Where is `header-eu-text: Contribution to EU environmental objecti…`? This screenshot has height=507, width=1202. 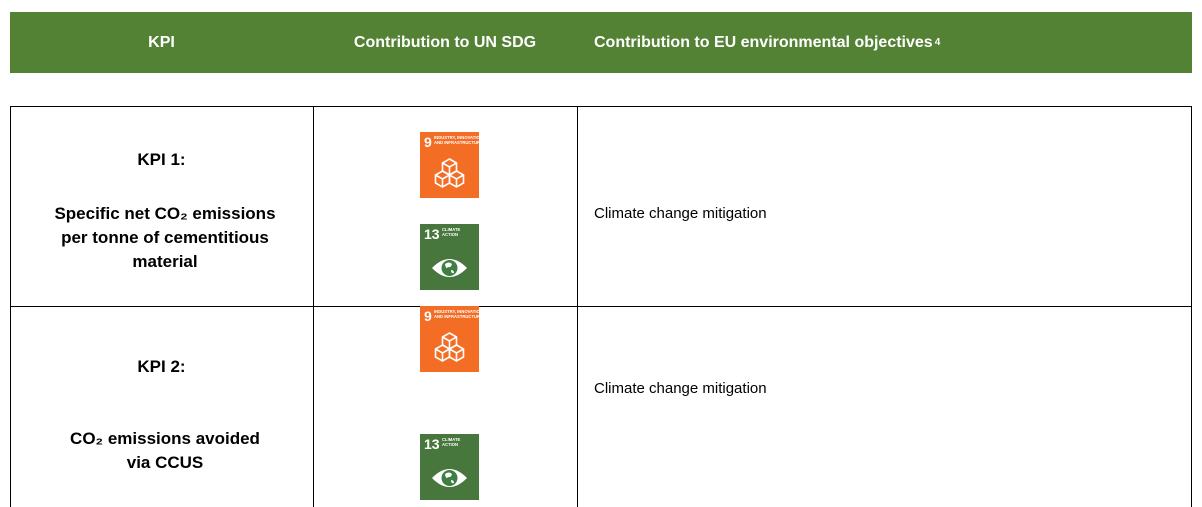
header-eu-text: Contribution to EU environmental objecti… is located at coordinates (763, 42).